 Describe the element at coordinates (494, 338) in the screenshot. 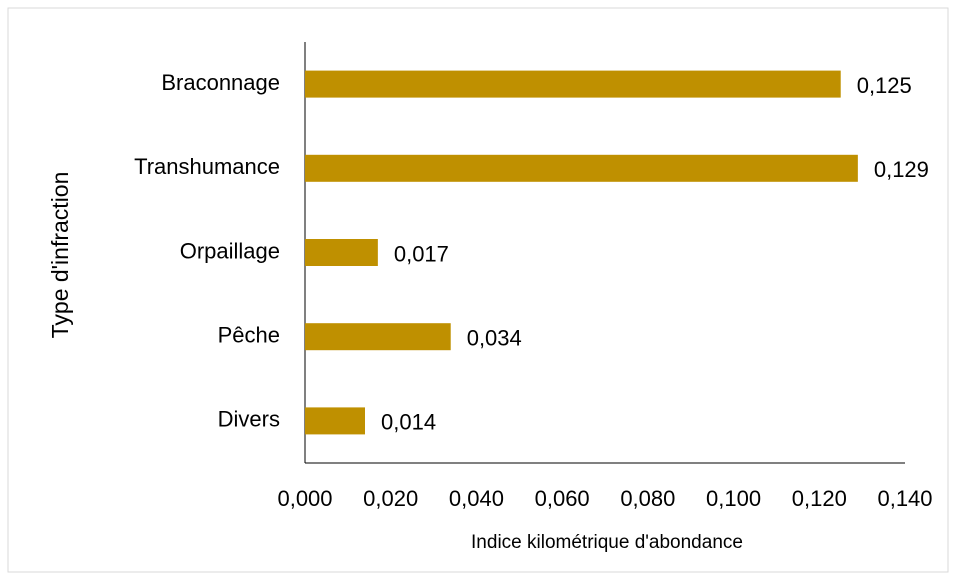

I see `data-label: 0,034` at that location.